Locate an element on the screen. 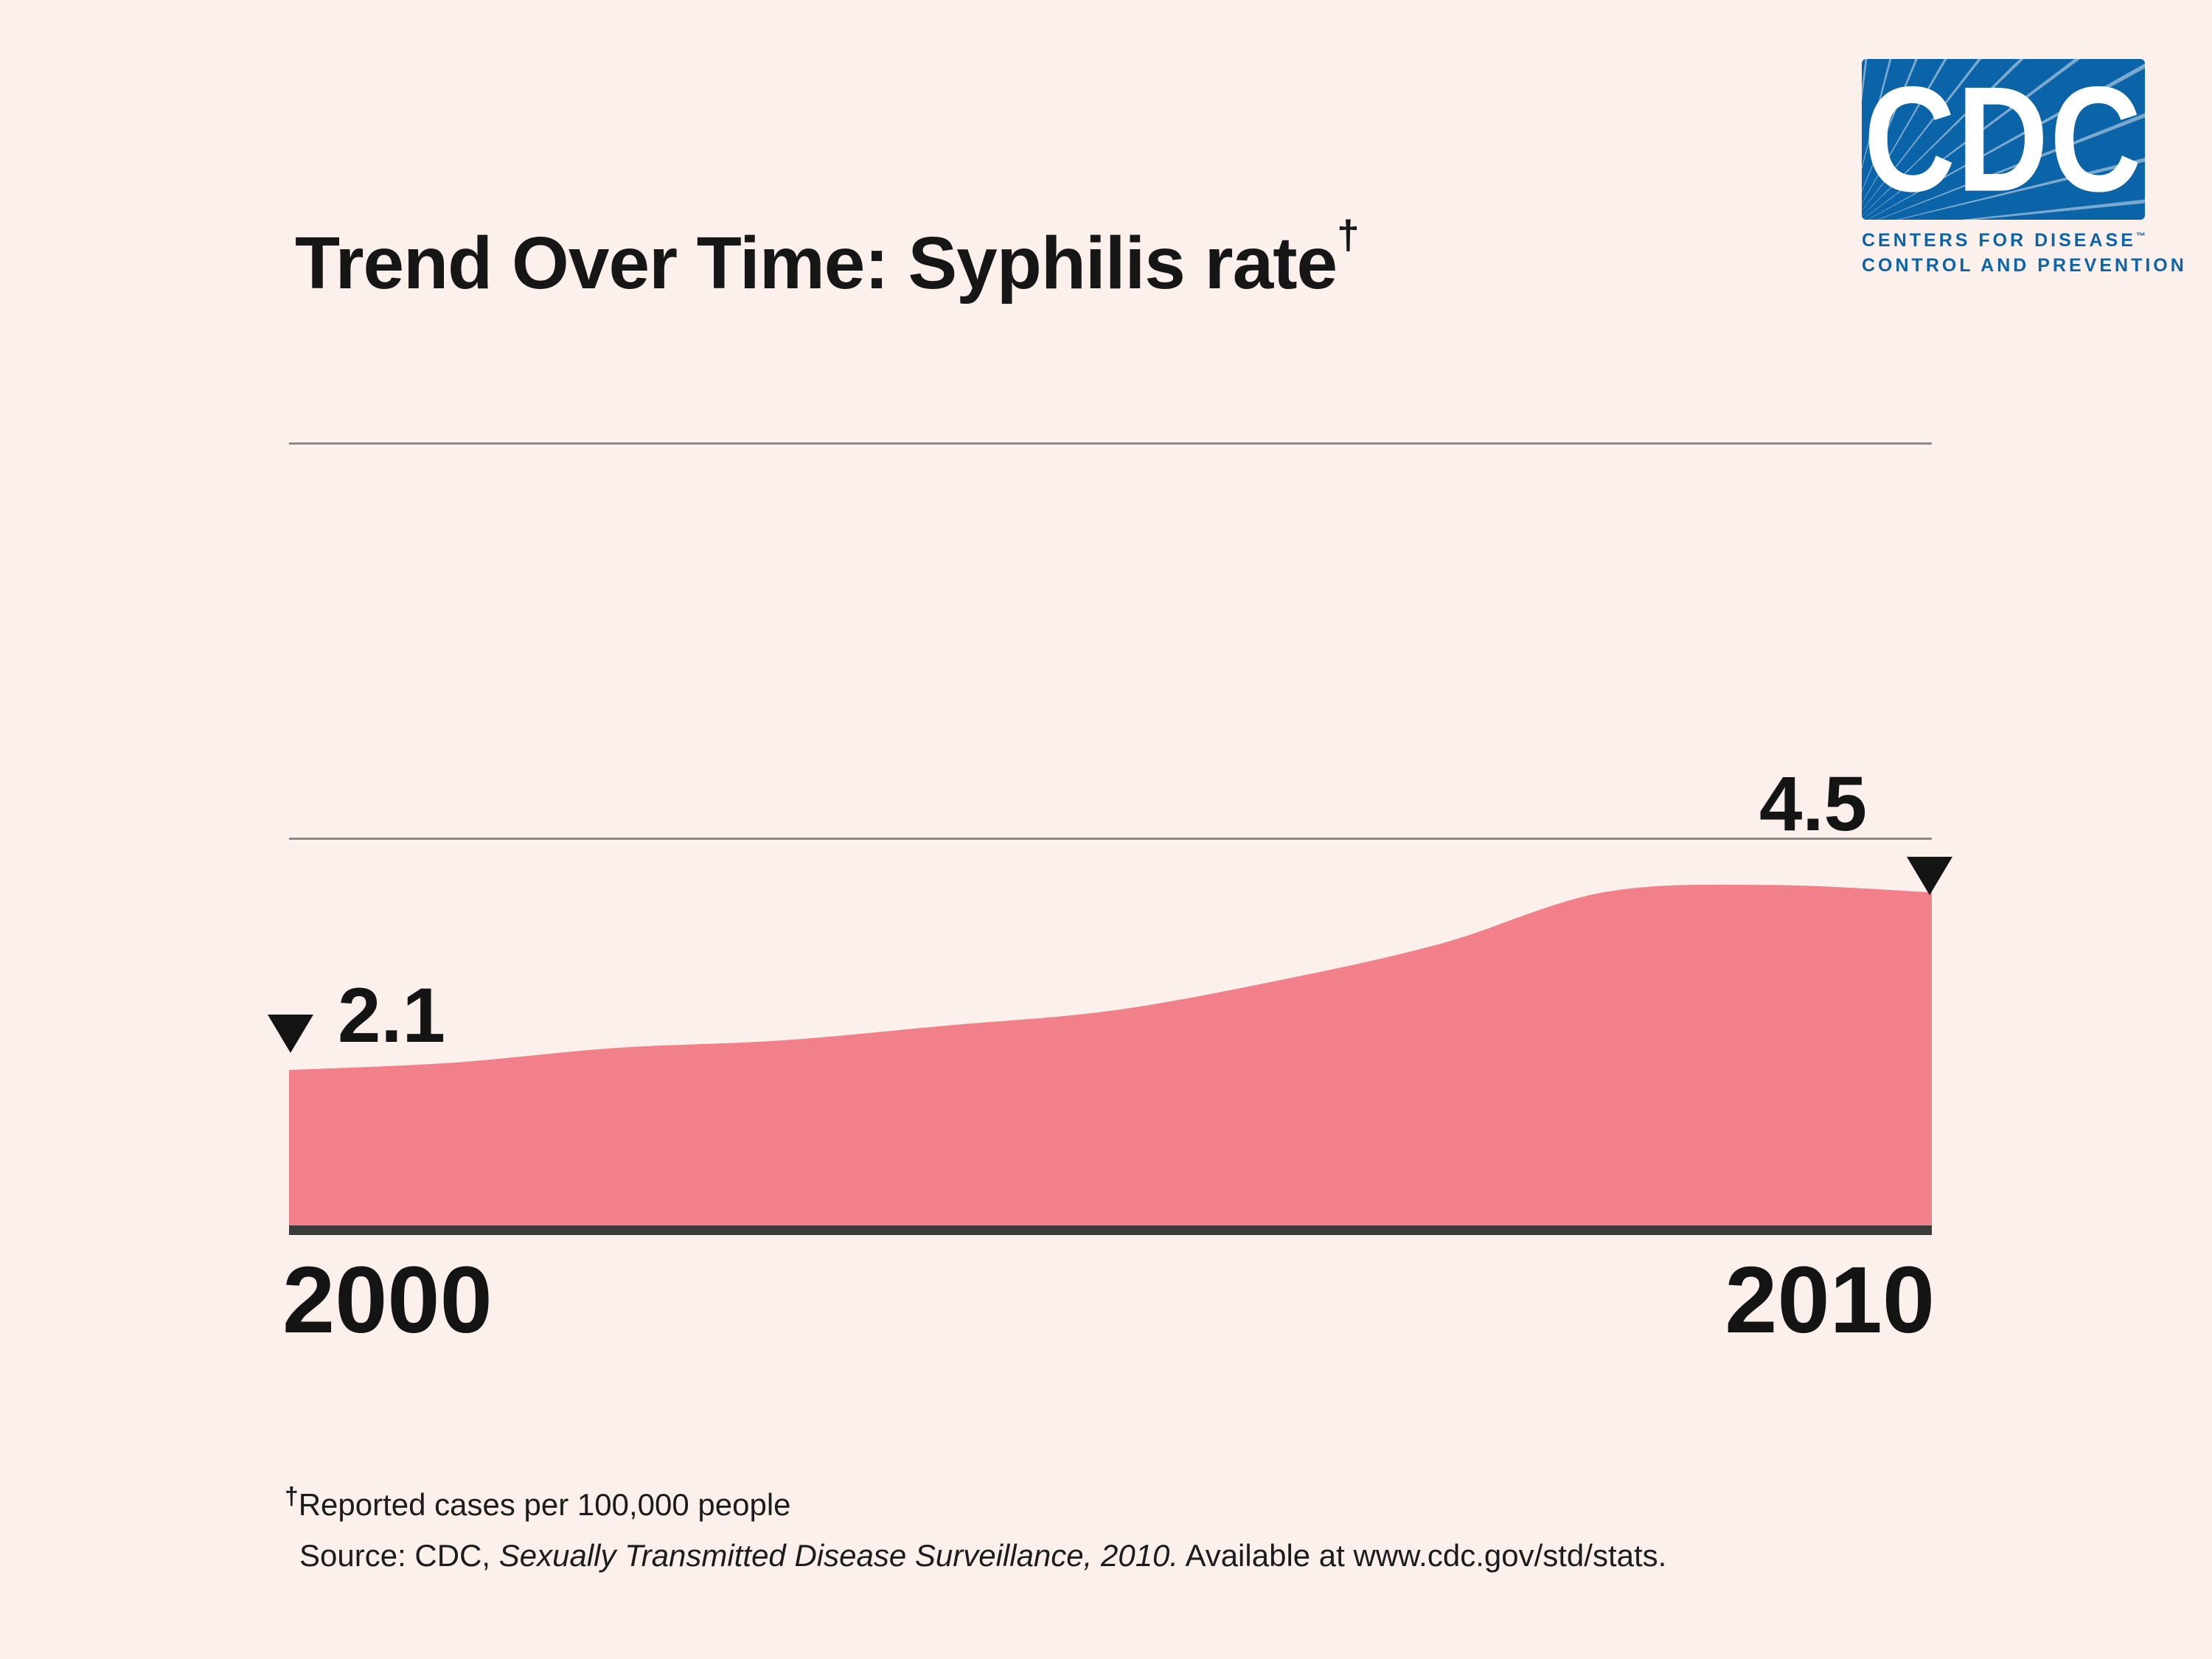 This screenshot has height=1659, width=2212. start-value-label: 2.1 is located at coordinates (391, 1016).